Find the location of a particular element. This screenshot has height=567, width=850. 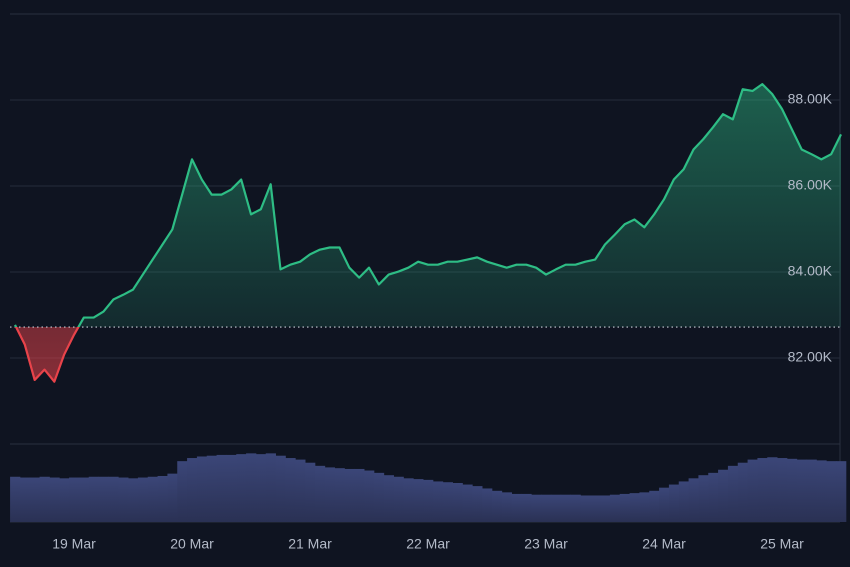

x-tick-label: 25 Mar is located at coordinates (782, 544).